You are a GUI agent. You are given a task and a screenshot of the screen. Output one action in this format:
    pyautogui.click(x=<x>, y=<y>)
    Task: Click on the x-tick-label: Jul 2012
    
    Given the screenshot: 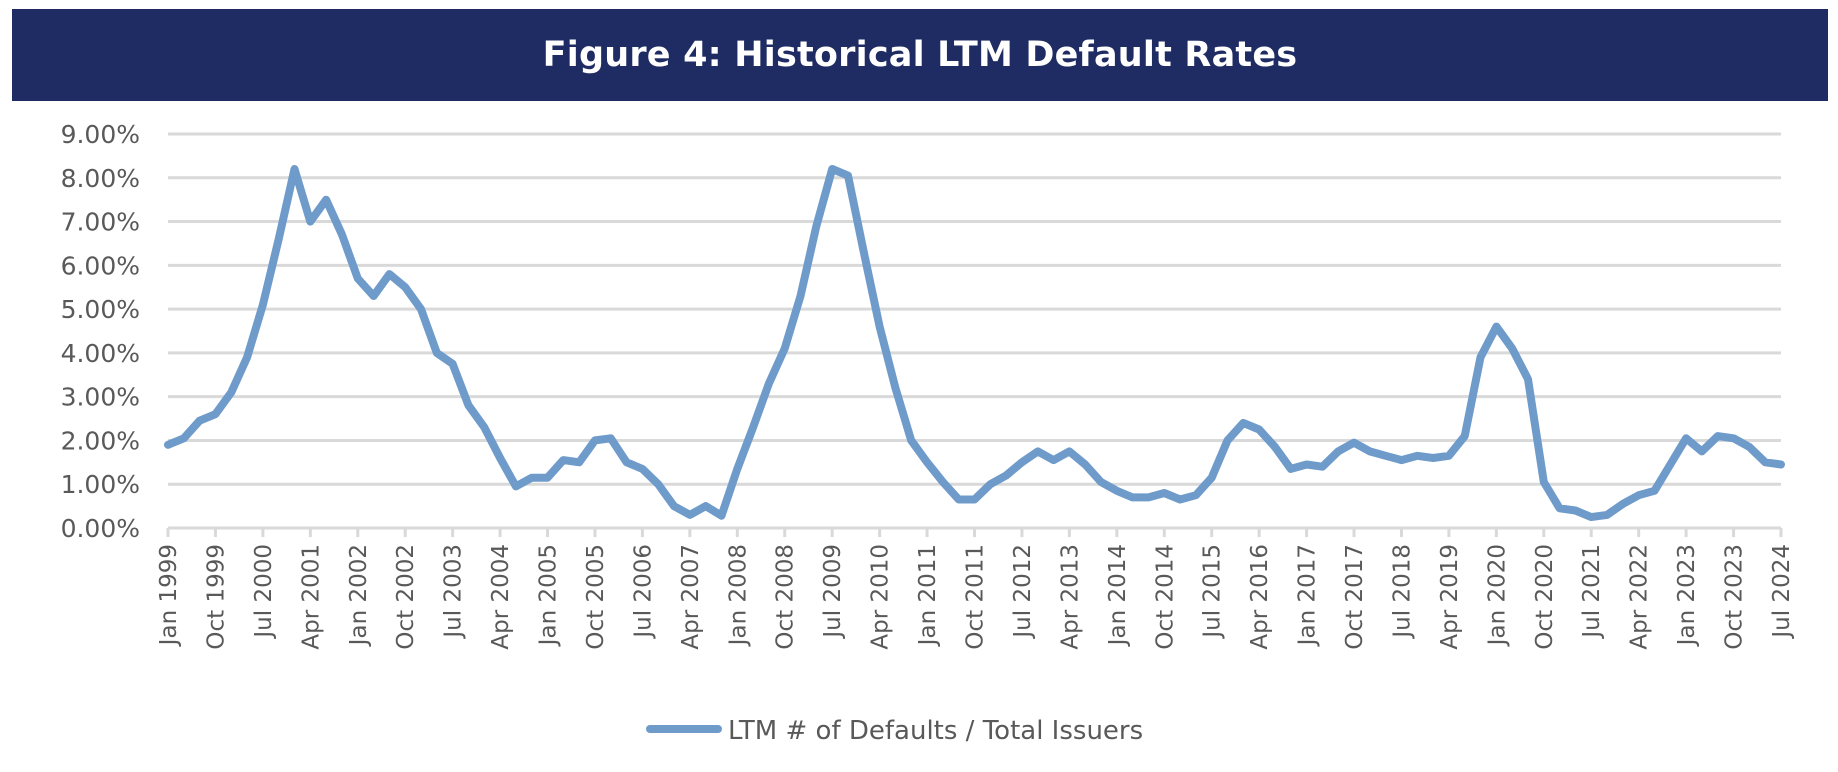 What is the action you would take?
    pyautogui.click(x=1023, y=592)
    